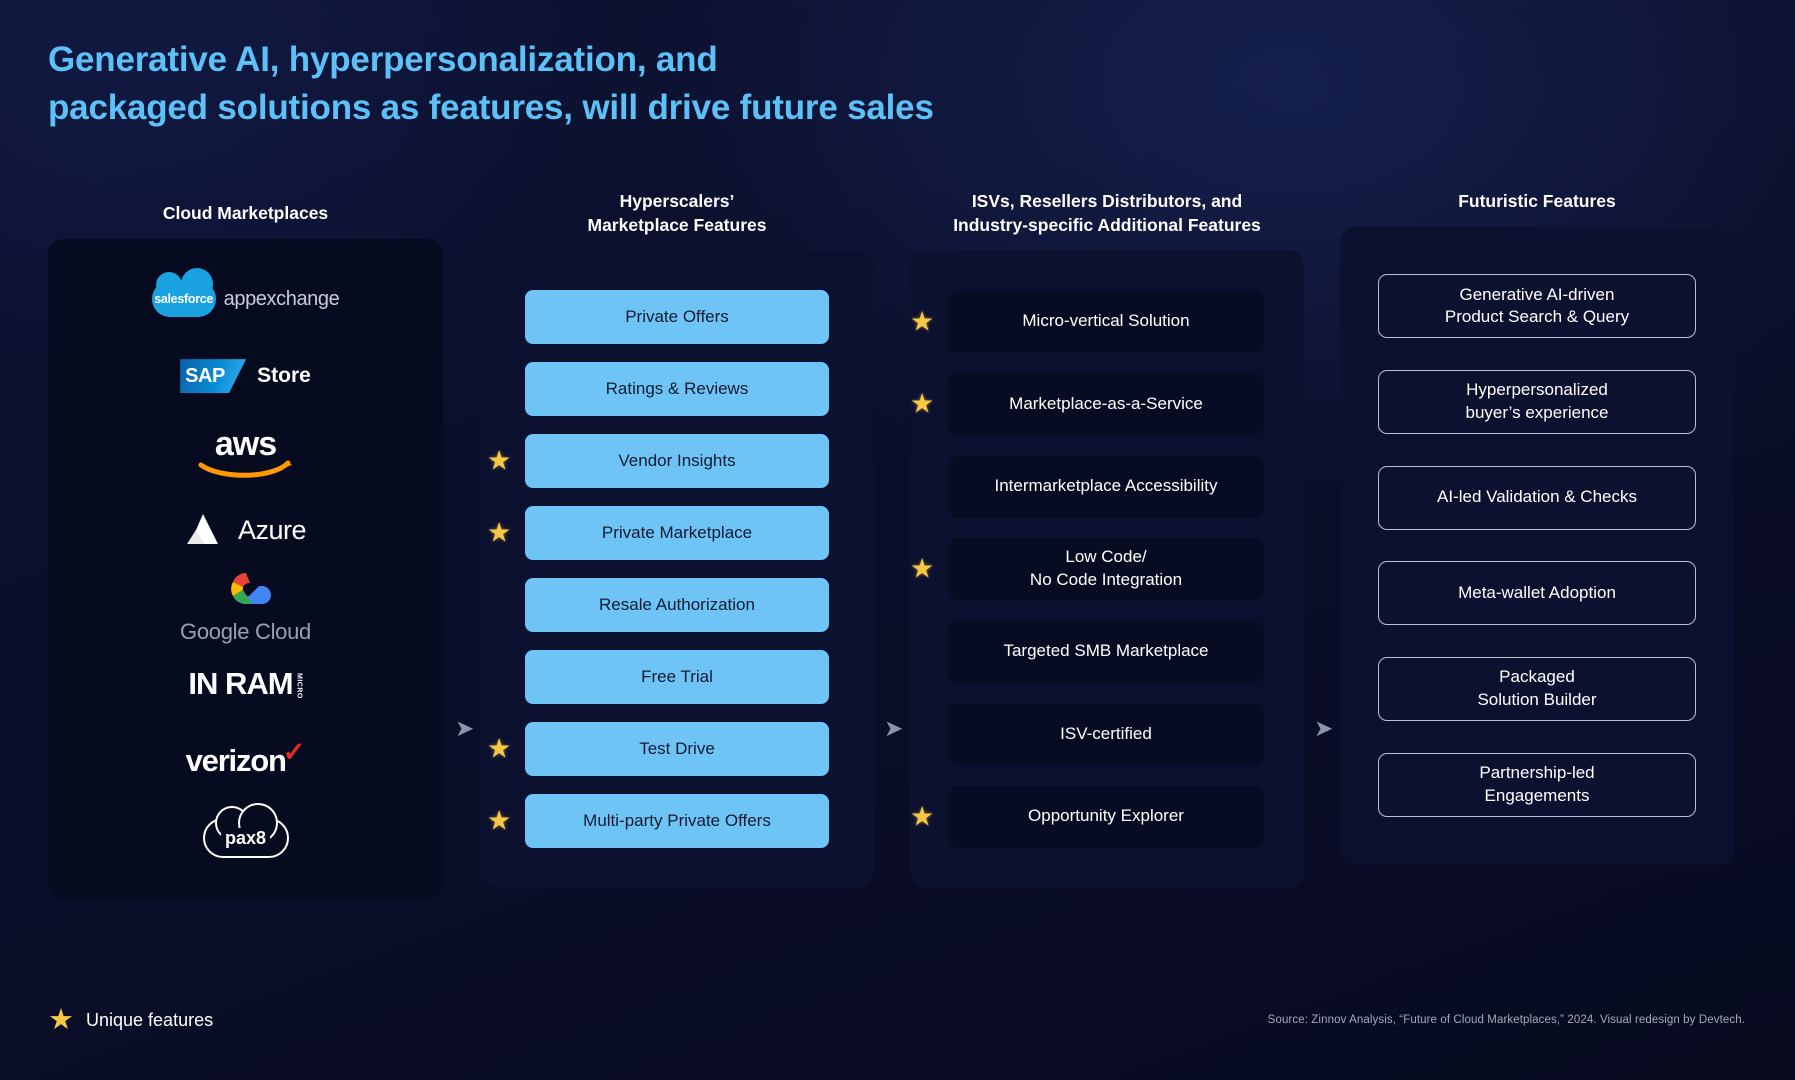 The width and height of the screenshot is (1795, 1080). Describe the element at coordinates (183, 293) in the screenshot. I see `salesforce-cloud-icon: salesforce` at that location.